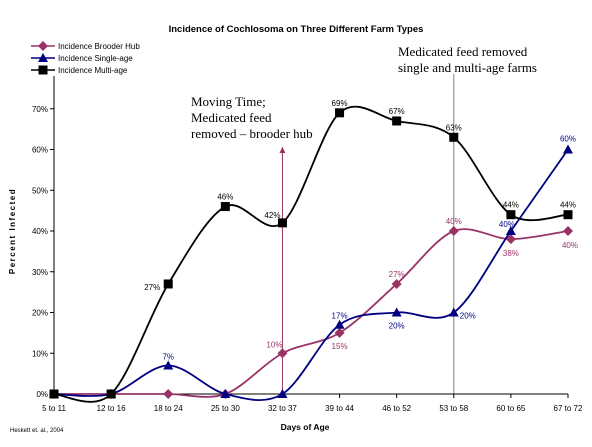 The width and height of the screenshot is (592, 447). I want to click on data-label: 46%, so click(225, 197).